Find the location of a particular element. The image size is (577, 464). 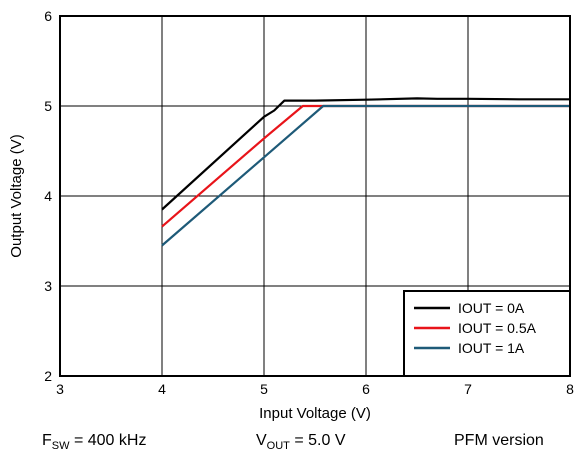

legend-label-2: IOUT = 1A is located at coordinates (491, 348).